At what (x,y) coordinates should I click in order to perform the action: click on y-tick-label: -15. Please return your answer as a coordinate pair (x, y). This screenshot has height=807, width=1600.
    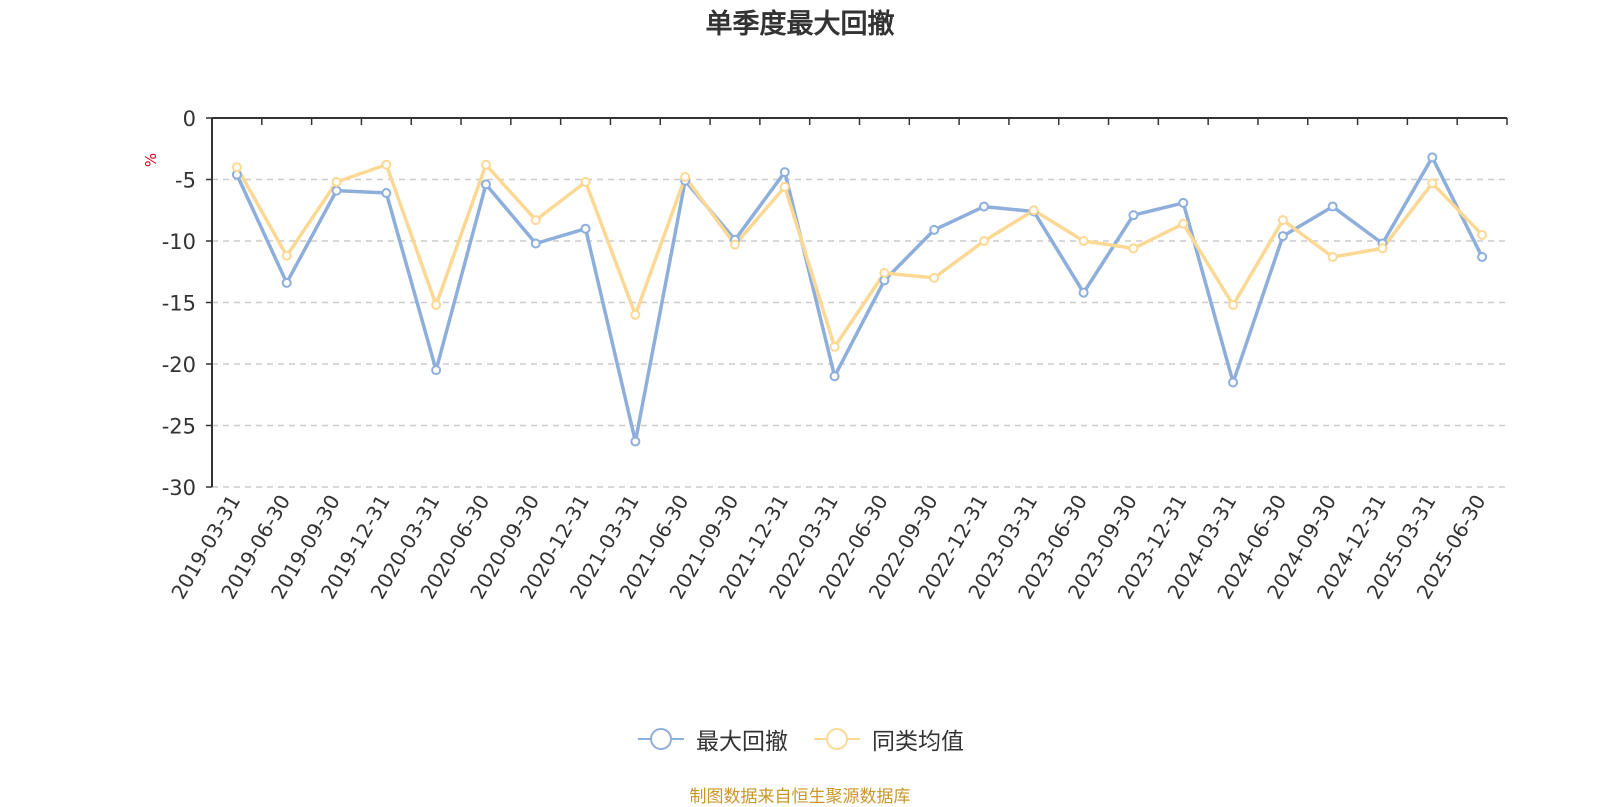
    Looking at the image, I should click on (179, 304).